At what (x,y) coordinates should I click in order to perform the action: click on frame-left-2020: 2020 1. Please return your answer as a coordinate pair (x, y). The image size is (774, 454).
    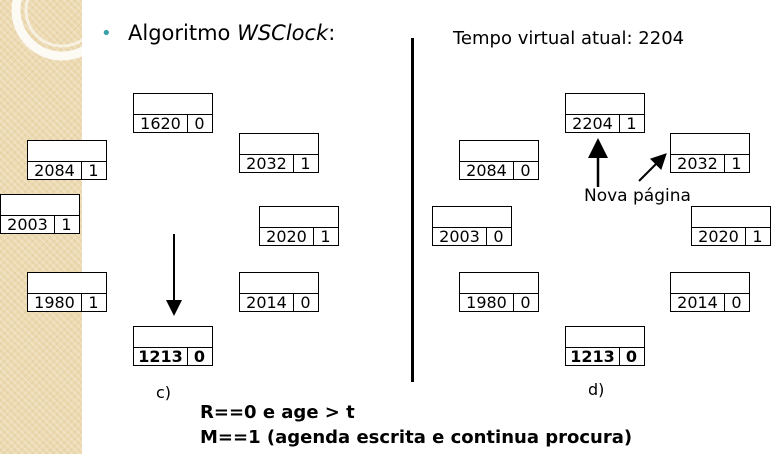
    Looking at the image, I should click on (299, 226).